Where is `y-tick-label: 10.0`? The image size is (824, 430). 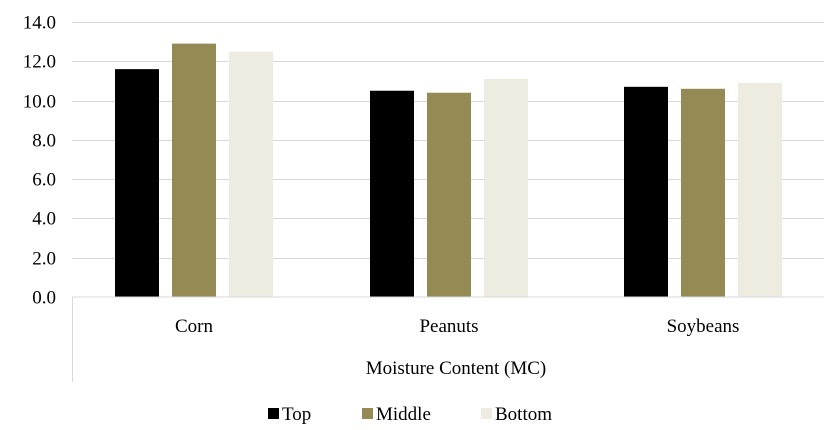 y-tick-label: 10.0 is located at coordinates (39, 102).